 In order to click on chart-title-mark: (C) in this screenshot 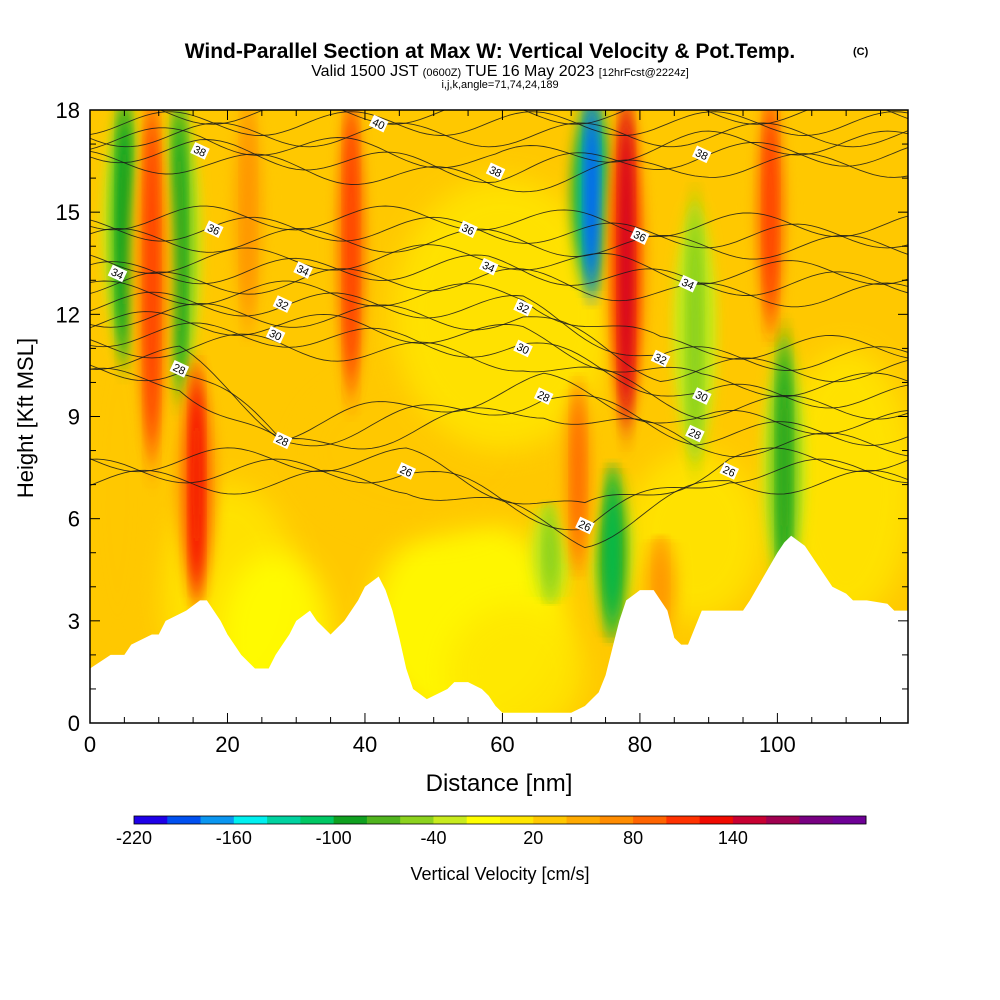, I will do `click(861, 52)`.